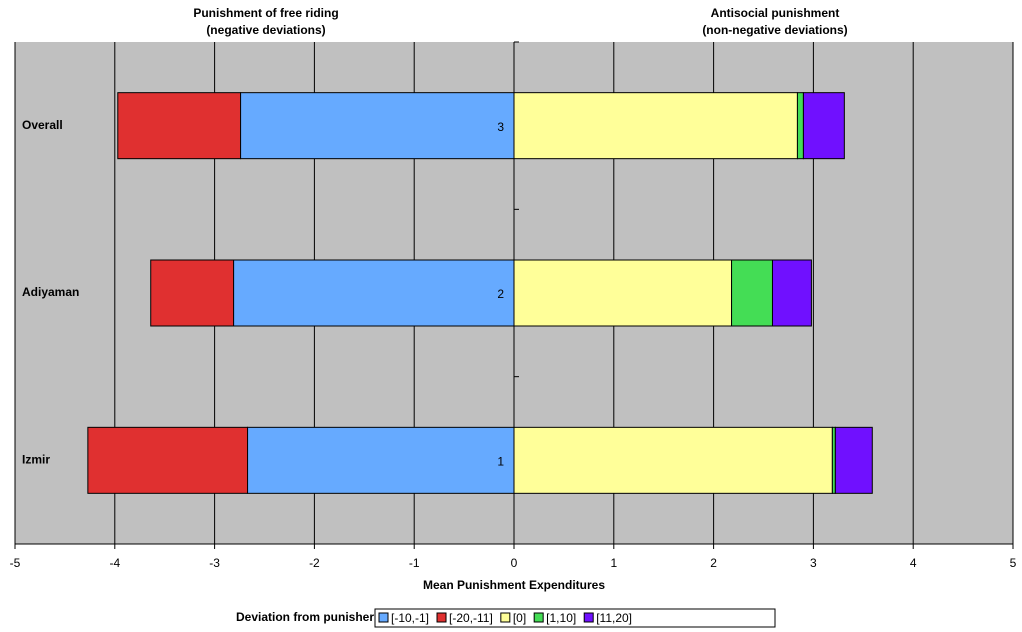 The height and width of the screenshot is (632, 1022). I want to click on legend-box, so click(575, 618).